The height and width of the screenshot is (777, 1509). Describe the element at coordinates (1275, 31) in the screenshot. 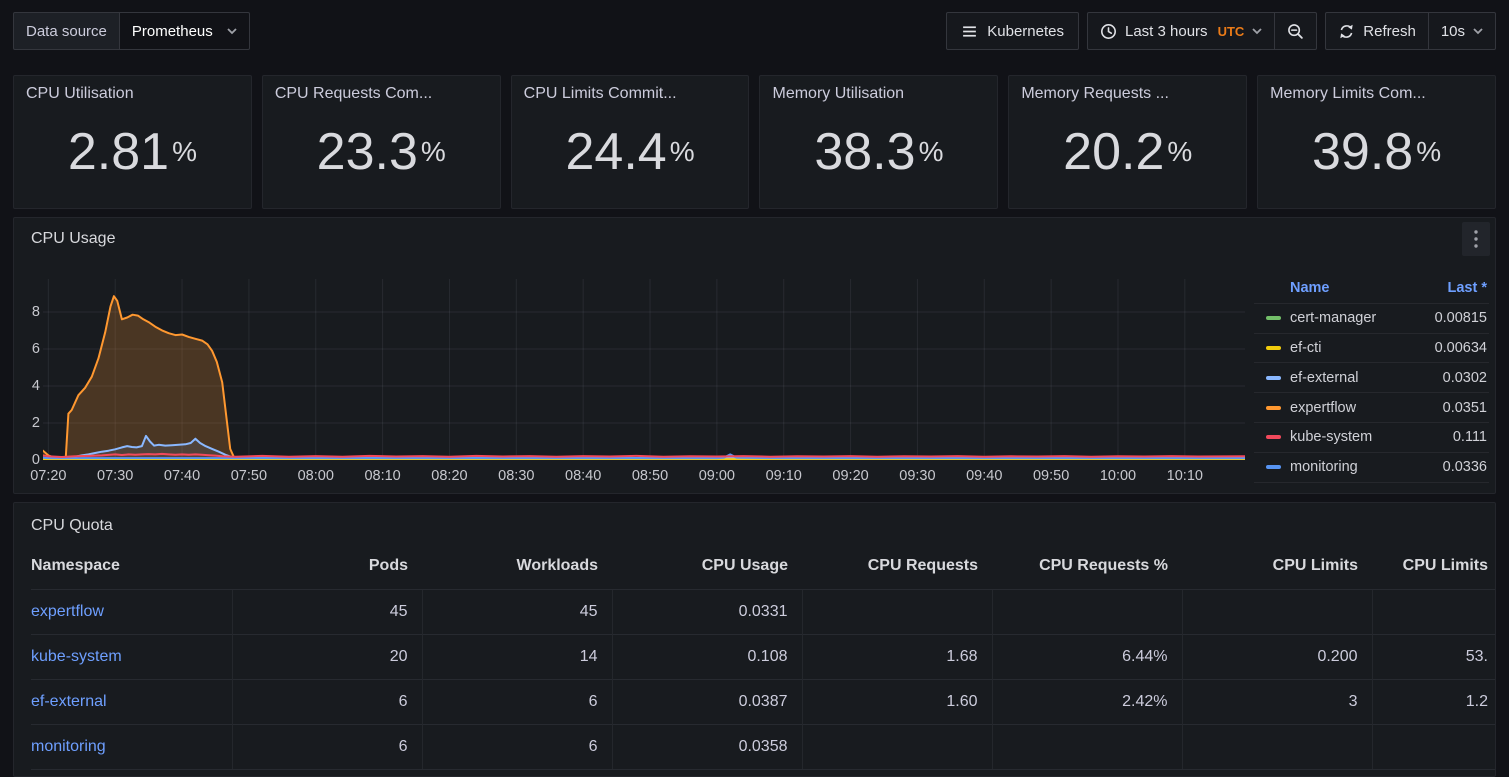

I see `divider` at that location.